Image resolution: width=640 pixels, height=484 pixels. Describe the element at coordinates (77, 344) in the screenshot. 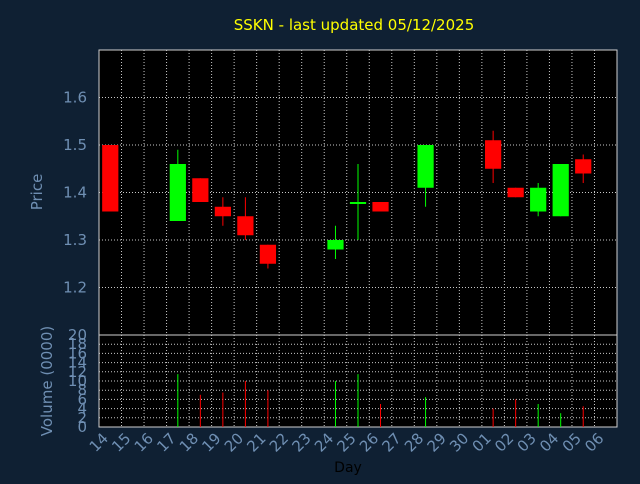

I see `volume-tick-label: 18` at that location.